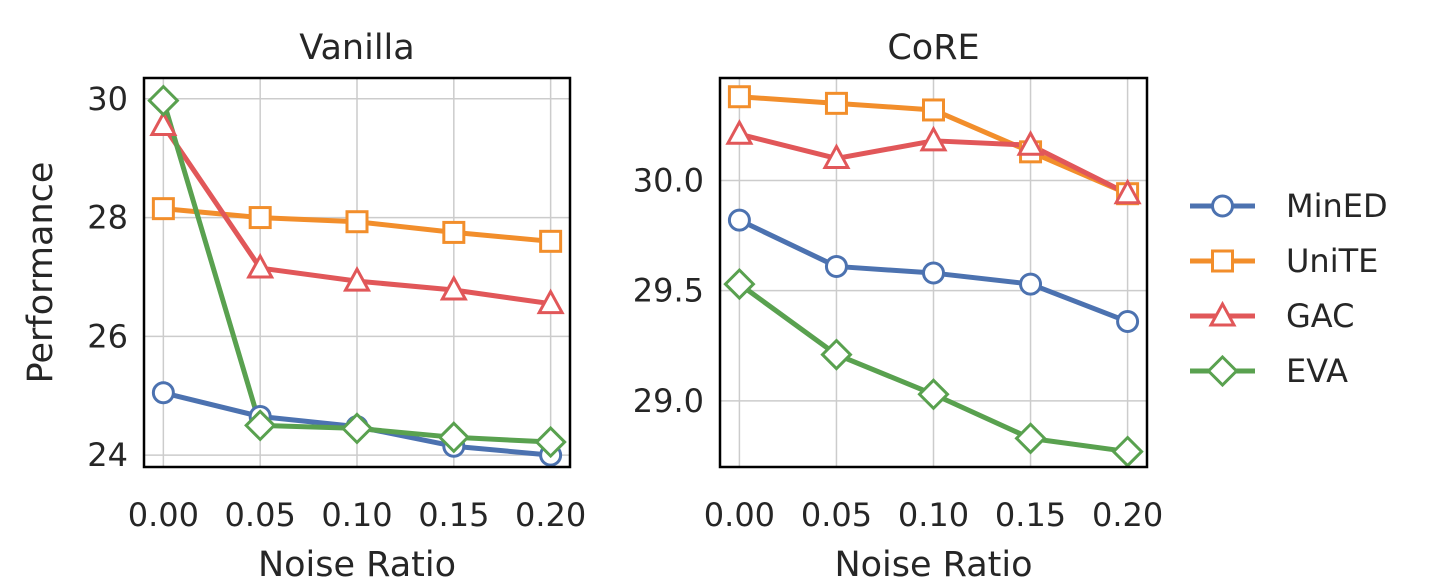 The width and height of the screenshot is (1435, 588). What do you see at coordinates (933, 48) in the screenshot?
I see `chart-title: CoRE` at bounding box center [933, 48].